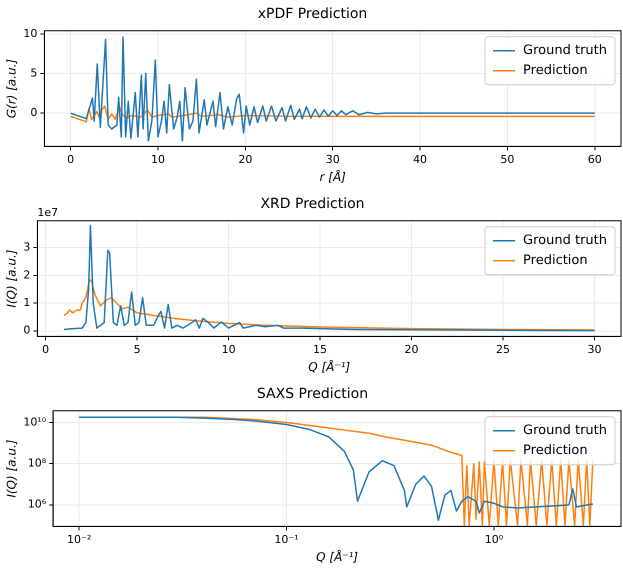 This screenshot has height=571, width=623. Describe the element at coordinates (37, 504) in the screenshot. I see `y-tick-label: 10⁶` at that location.